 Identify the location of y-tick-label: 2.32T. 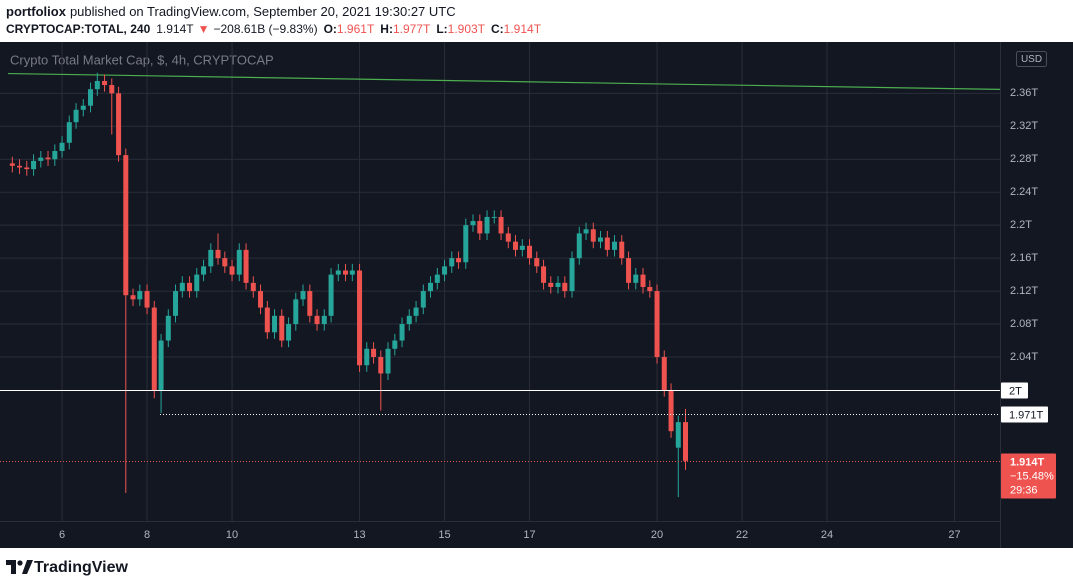
(1024, 126).